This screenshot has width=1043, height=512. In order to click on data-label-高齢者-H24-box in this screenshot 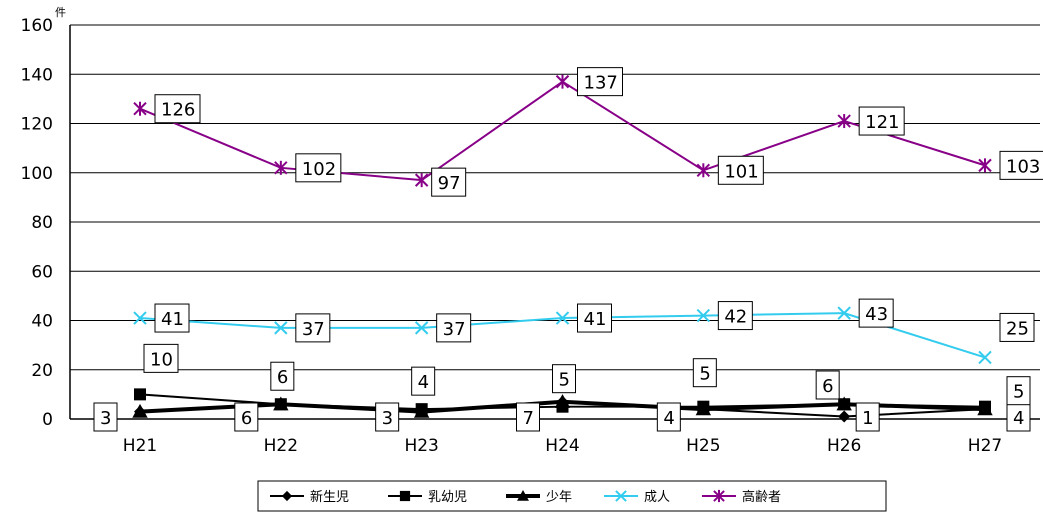, I will do `click(600, 82)`.